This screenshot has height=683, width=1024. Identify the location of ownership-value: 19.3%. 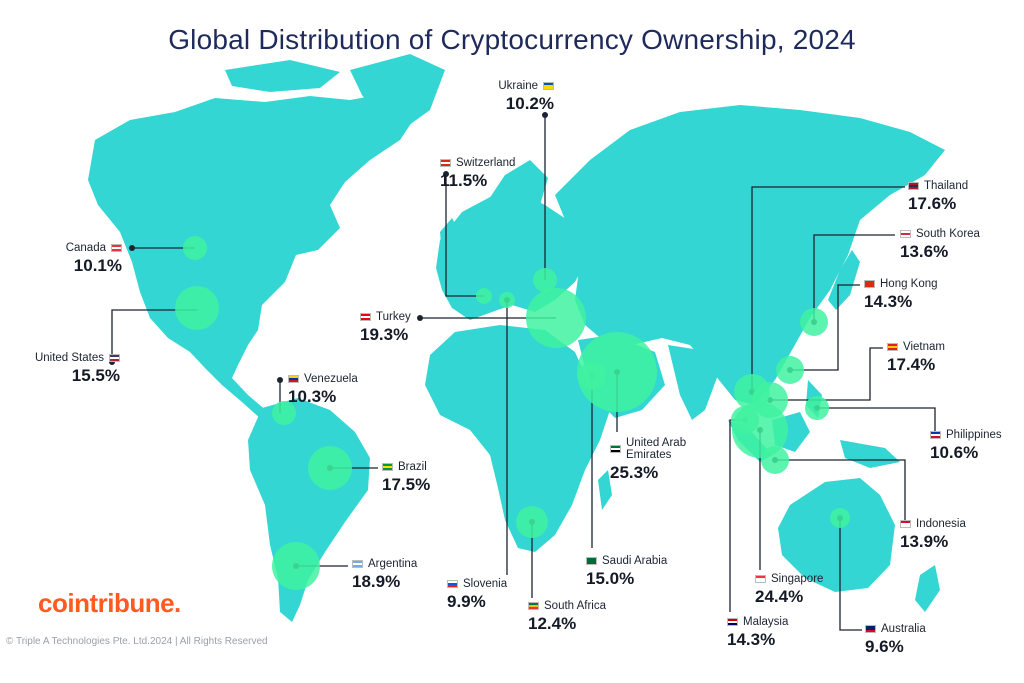
(384, 334).